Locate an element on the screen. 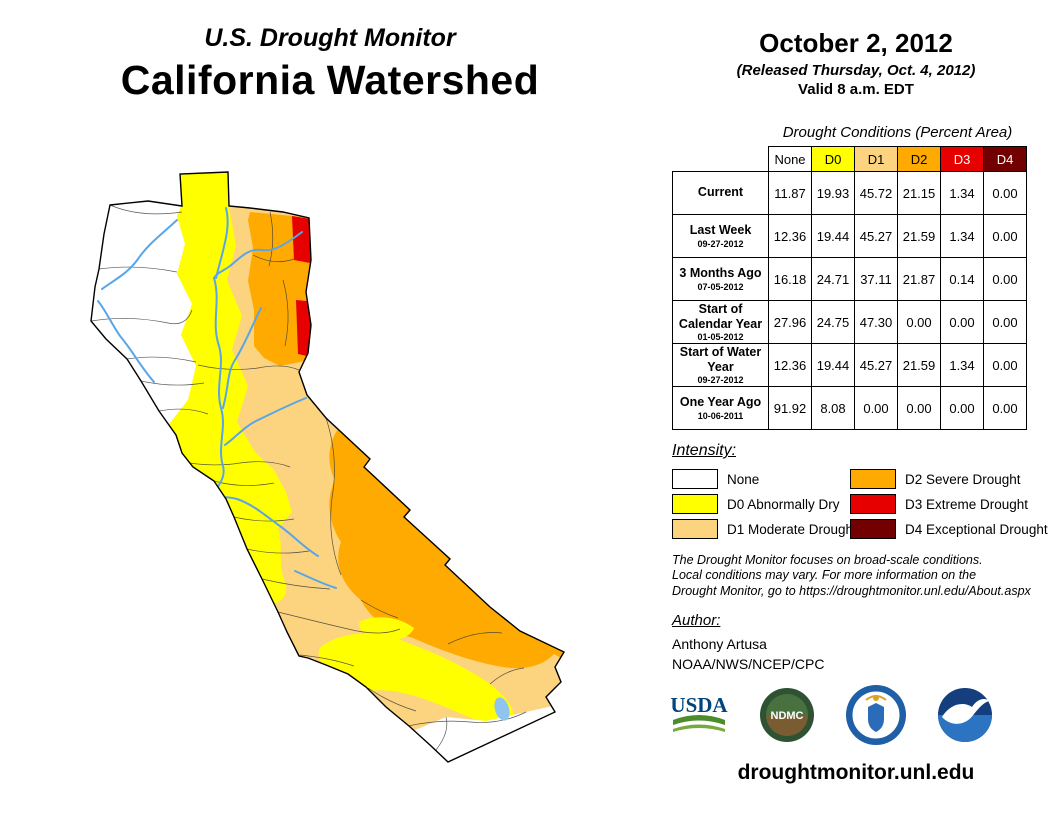  map-region-none-northwest is located at coordinates (143, 310).